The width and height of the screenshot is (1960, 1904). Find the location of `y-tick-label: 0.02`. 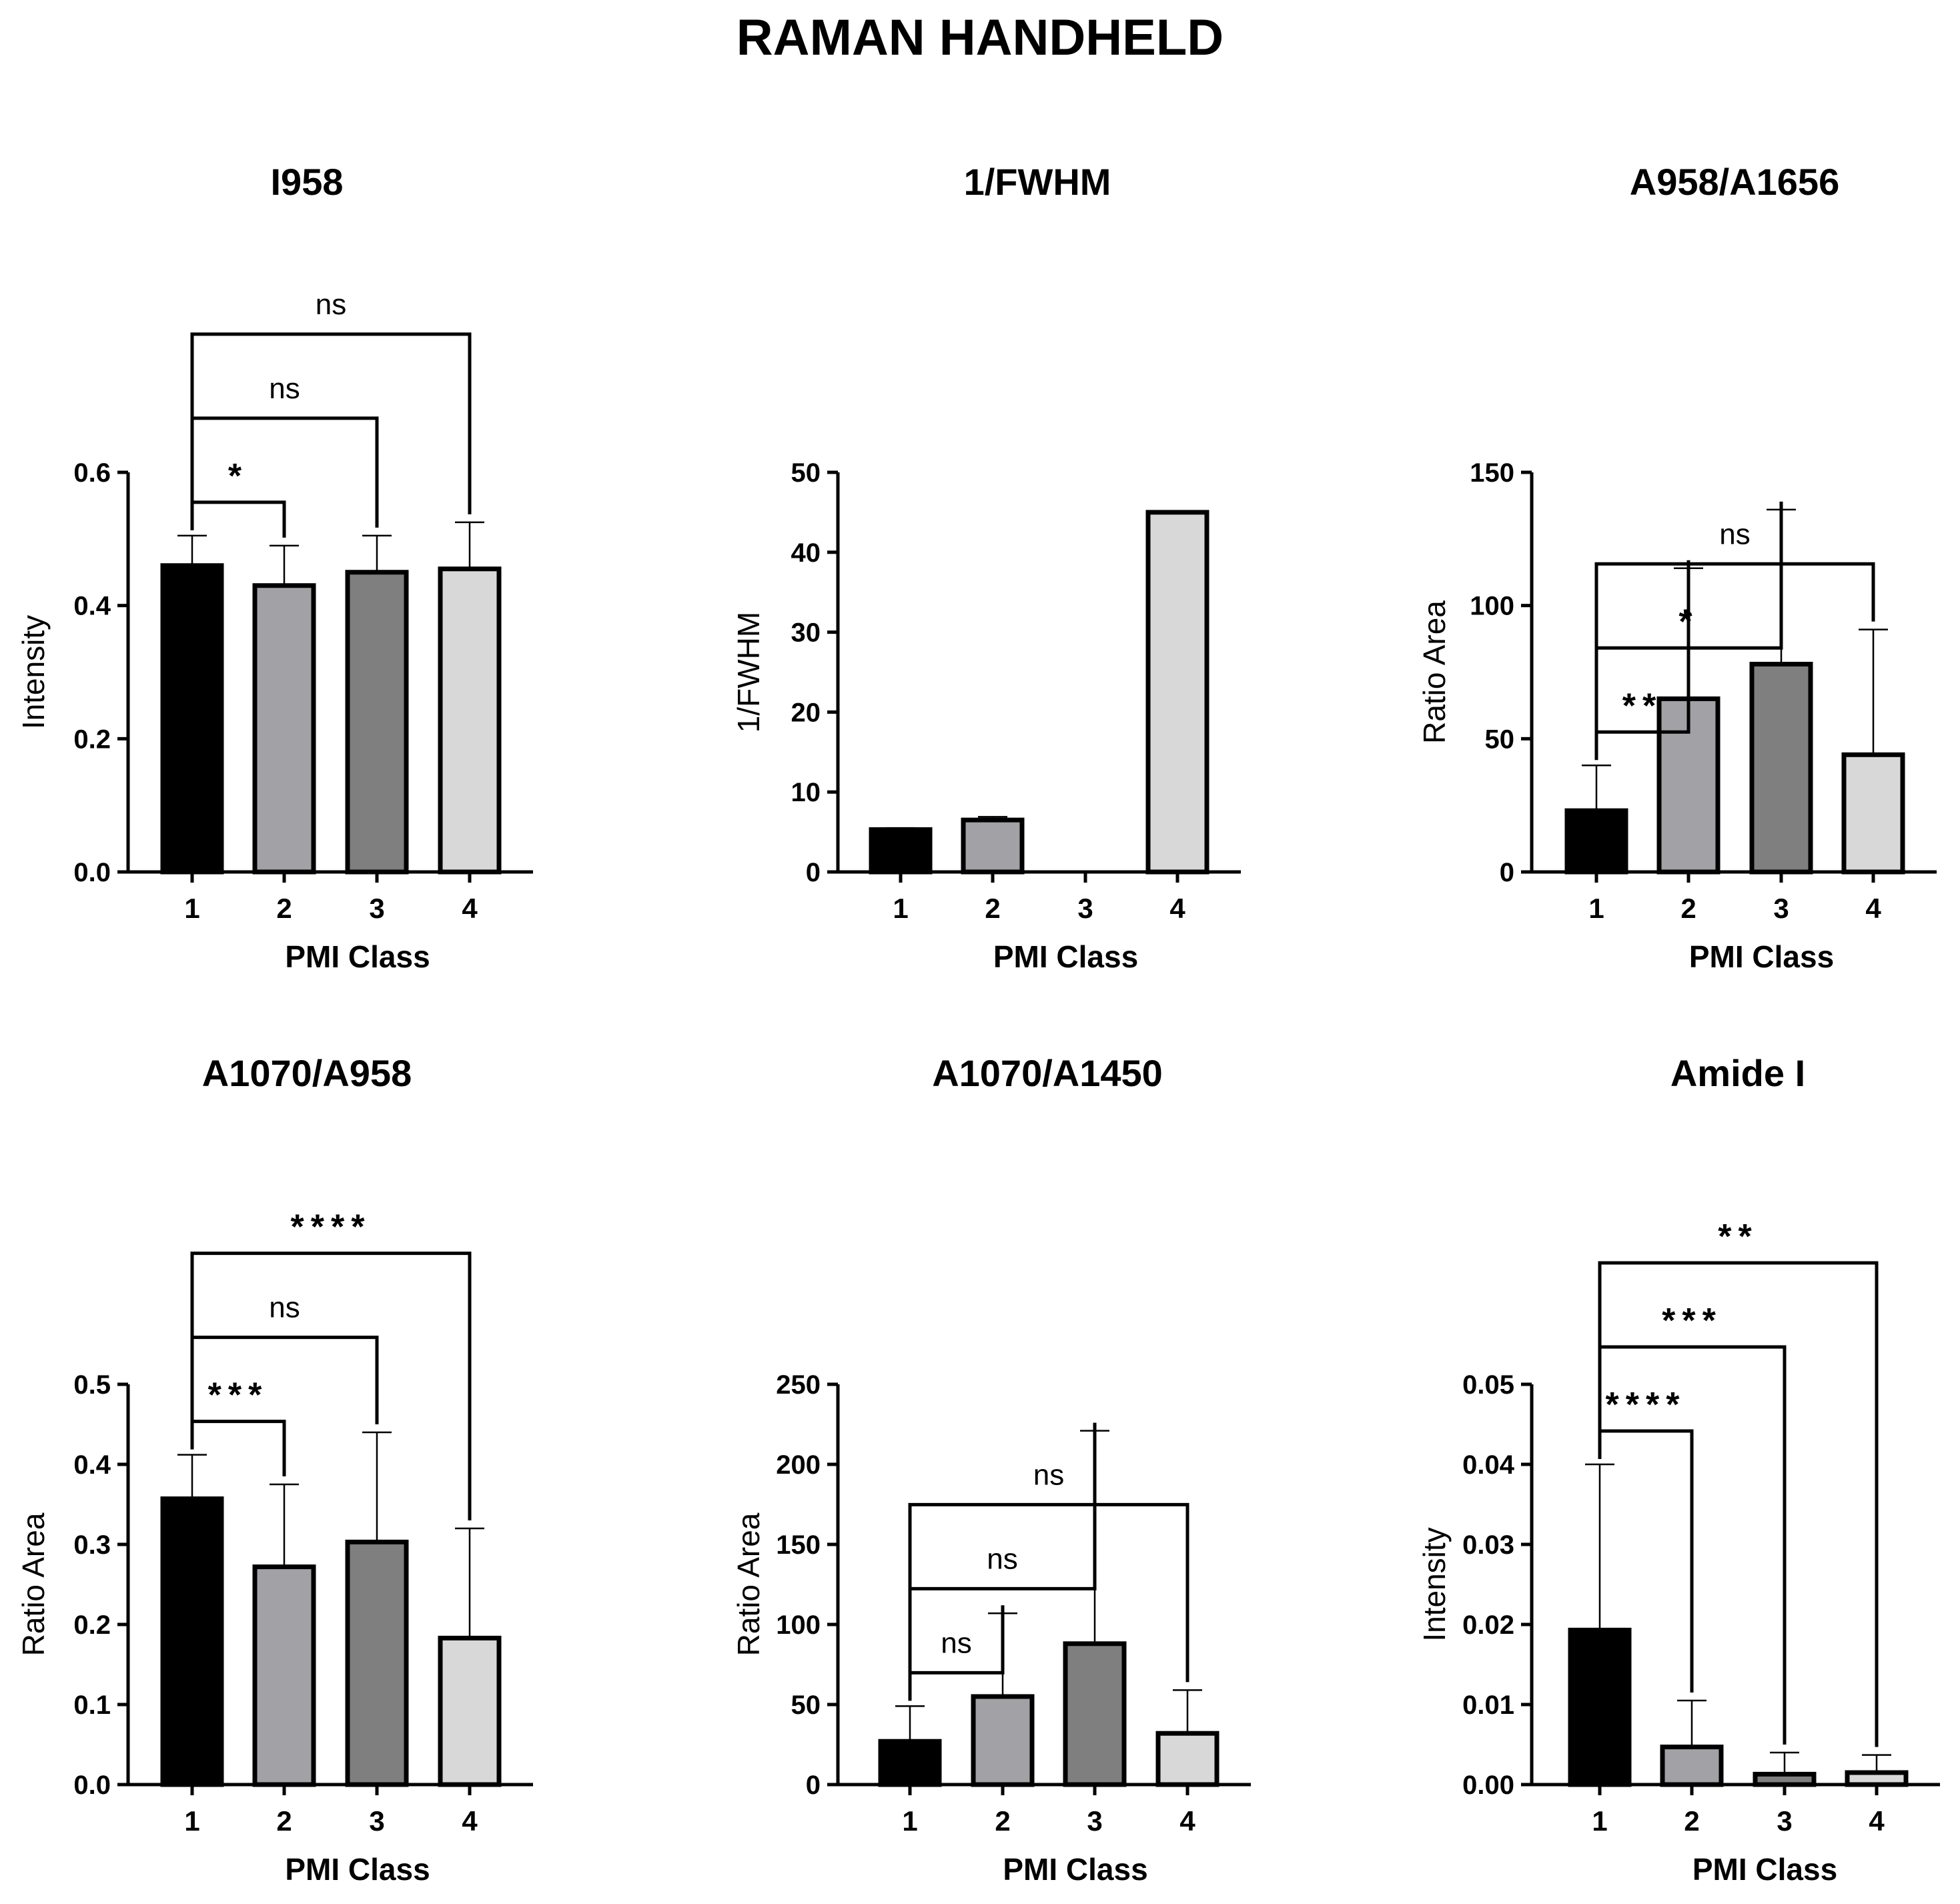

y-tick-label: 0.02 is located at coordinates (1488, 1625).